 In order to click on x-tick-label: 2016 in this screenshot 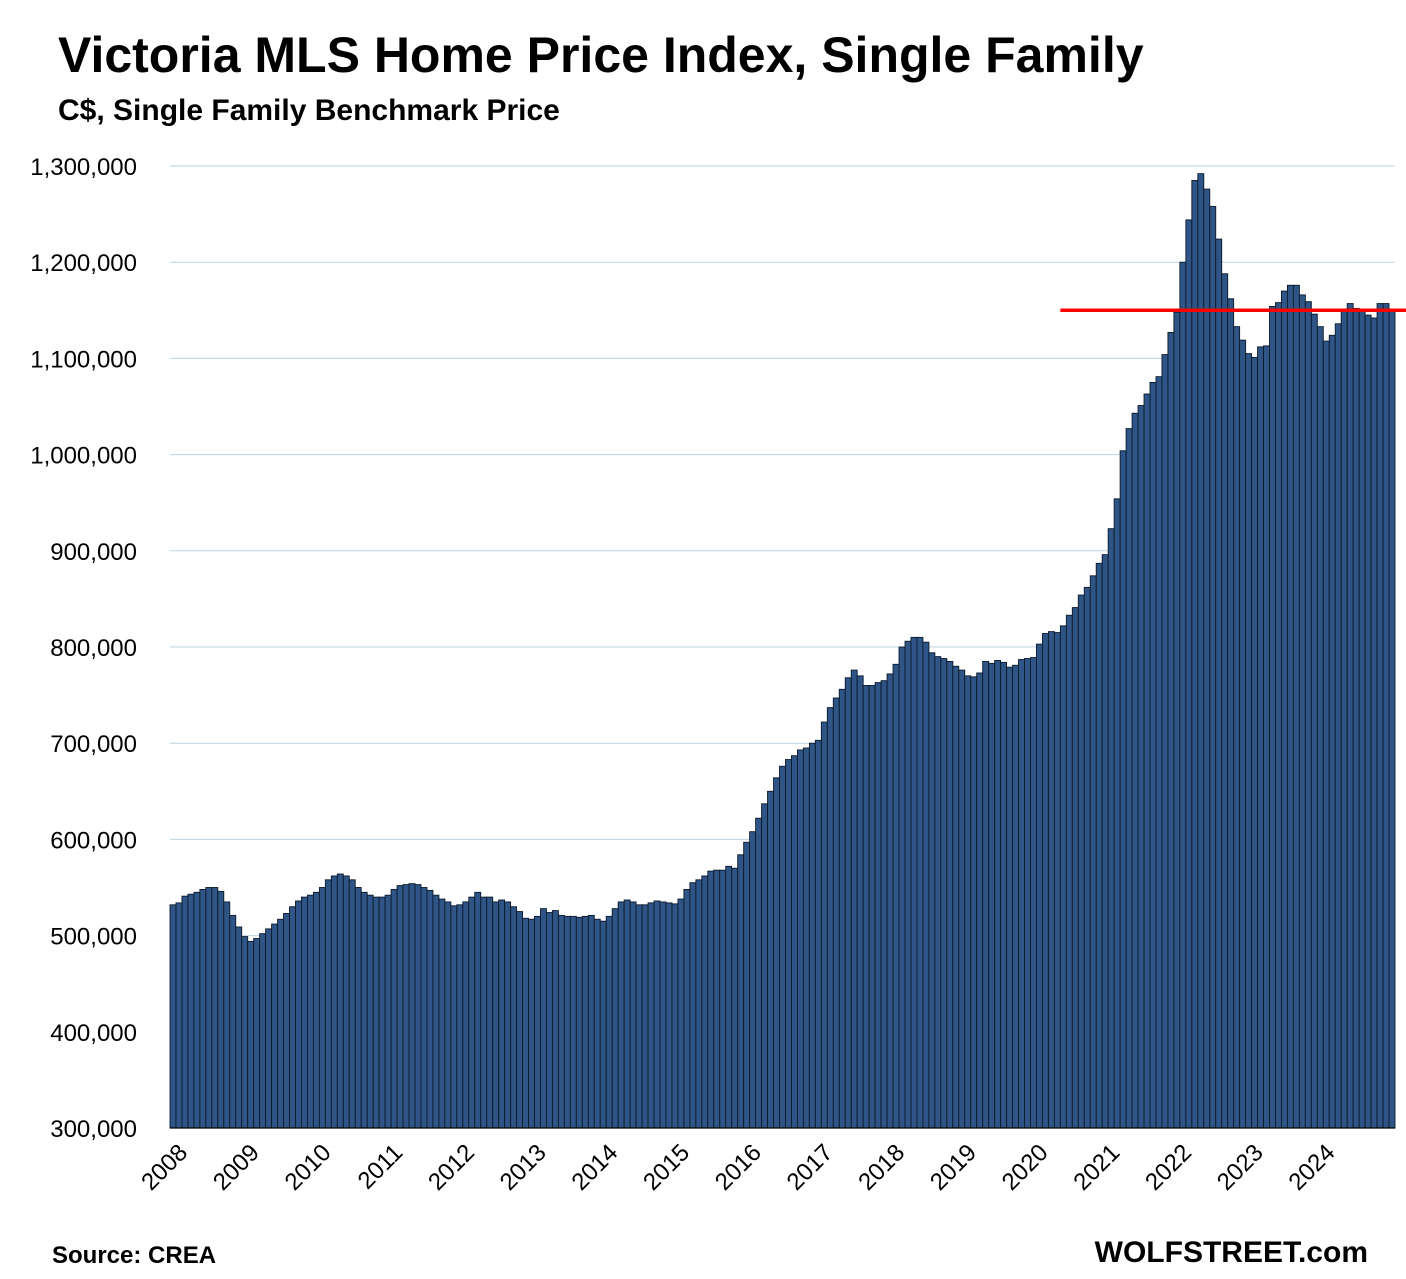, I will do `click(738, 1167)`.